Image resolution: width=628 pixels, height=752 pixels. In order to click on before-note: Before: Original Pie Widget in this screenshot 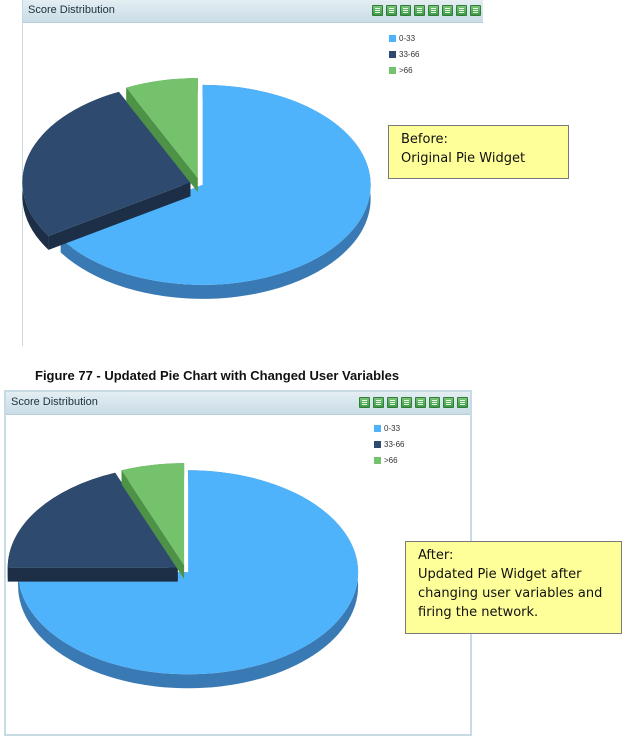, I will do `click(478, 152)`.